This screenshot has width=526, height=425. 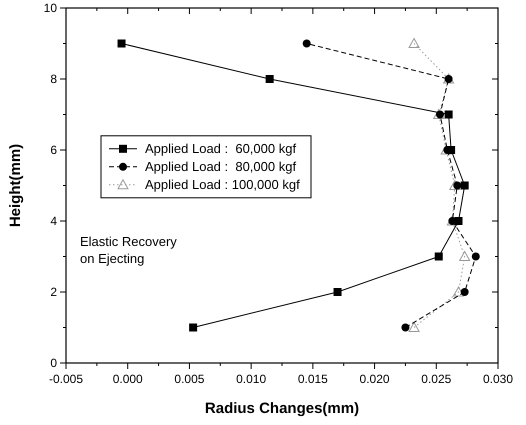 I want to click on annotation: Elastic Recovery on Ejecting, so click(x=129, y=250).